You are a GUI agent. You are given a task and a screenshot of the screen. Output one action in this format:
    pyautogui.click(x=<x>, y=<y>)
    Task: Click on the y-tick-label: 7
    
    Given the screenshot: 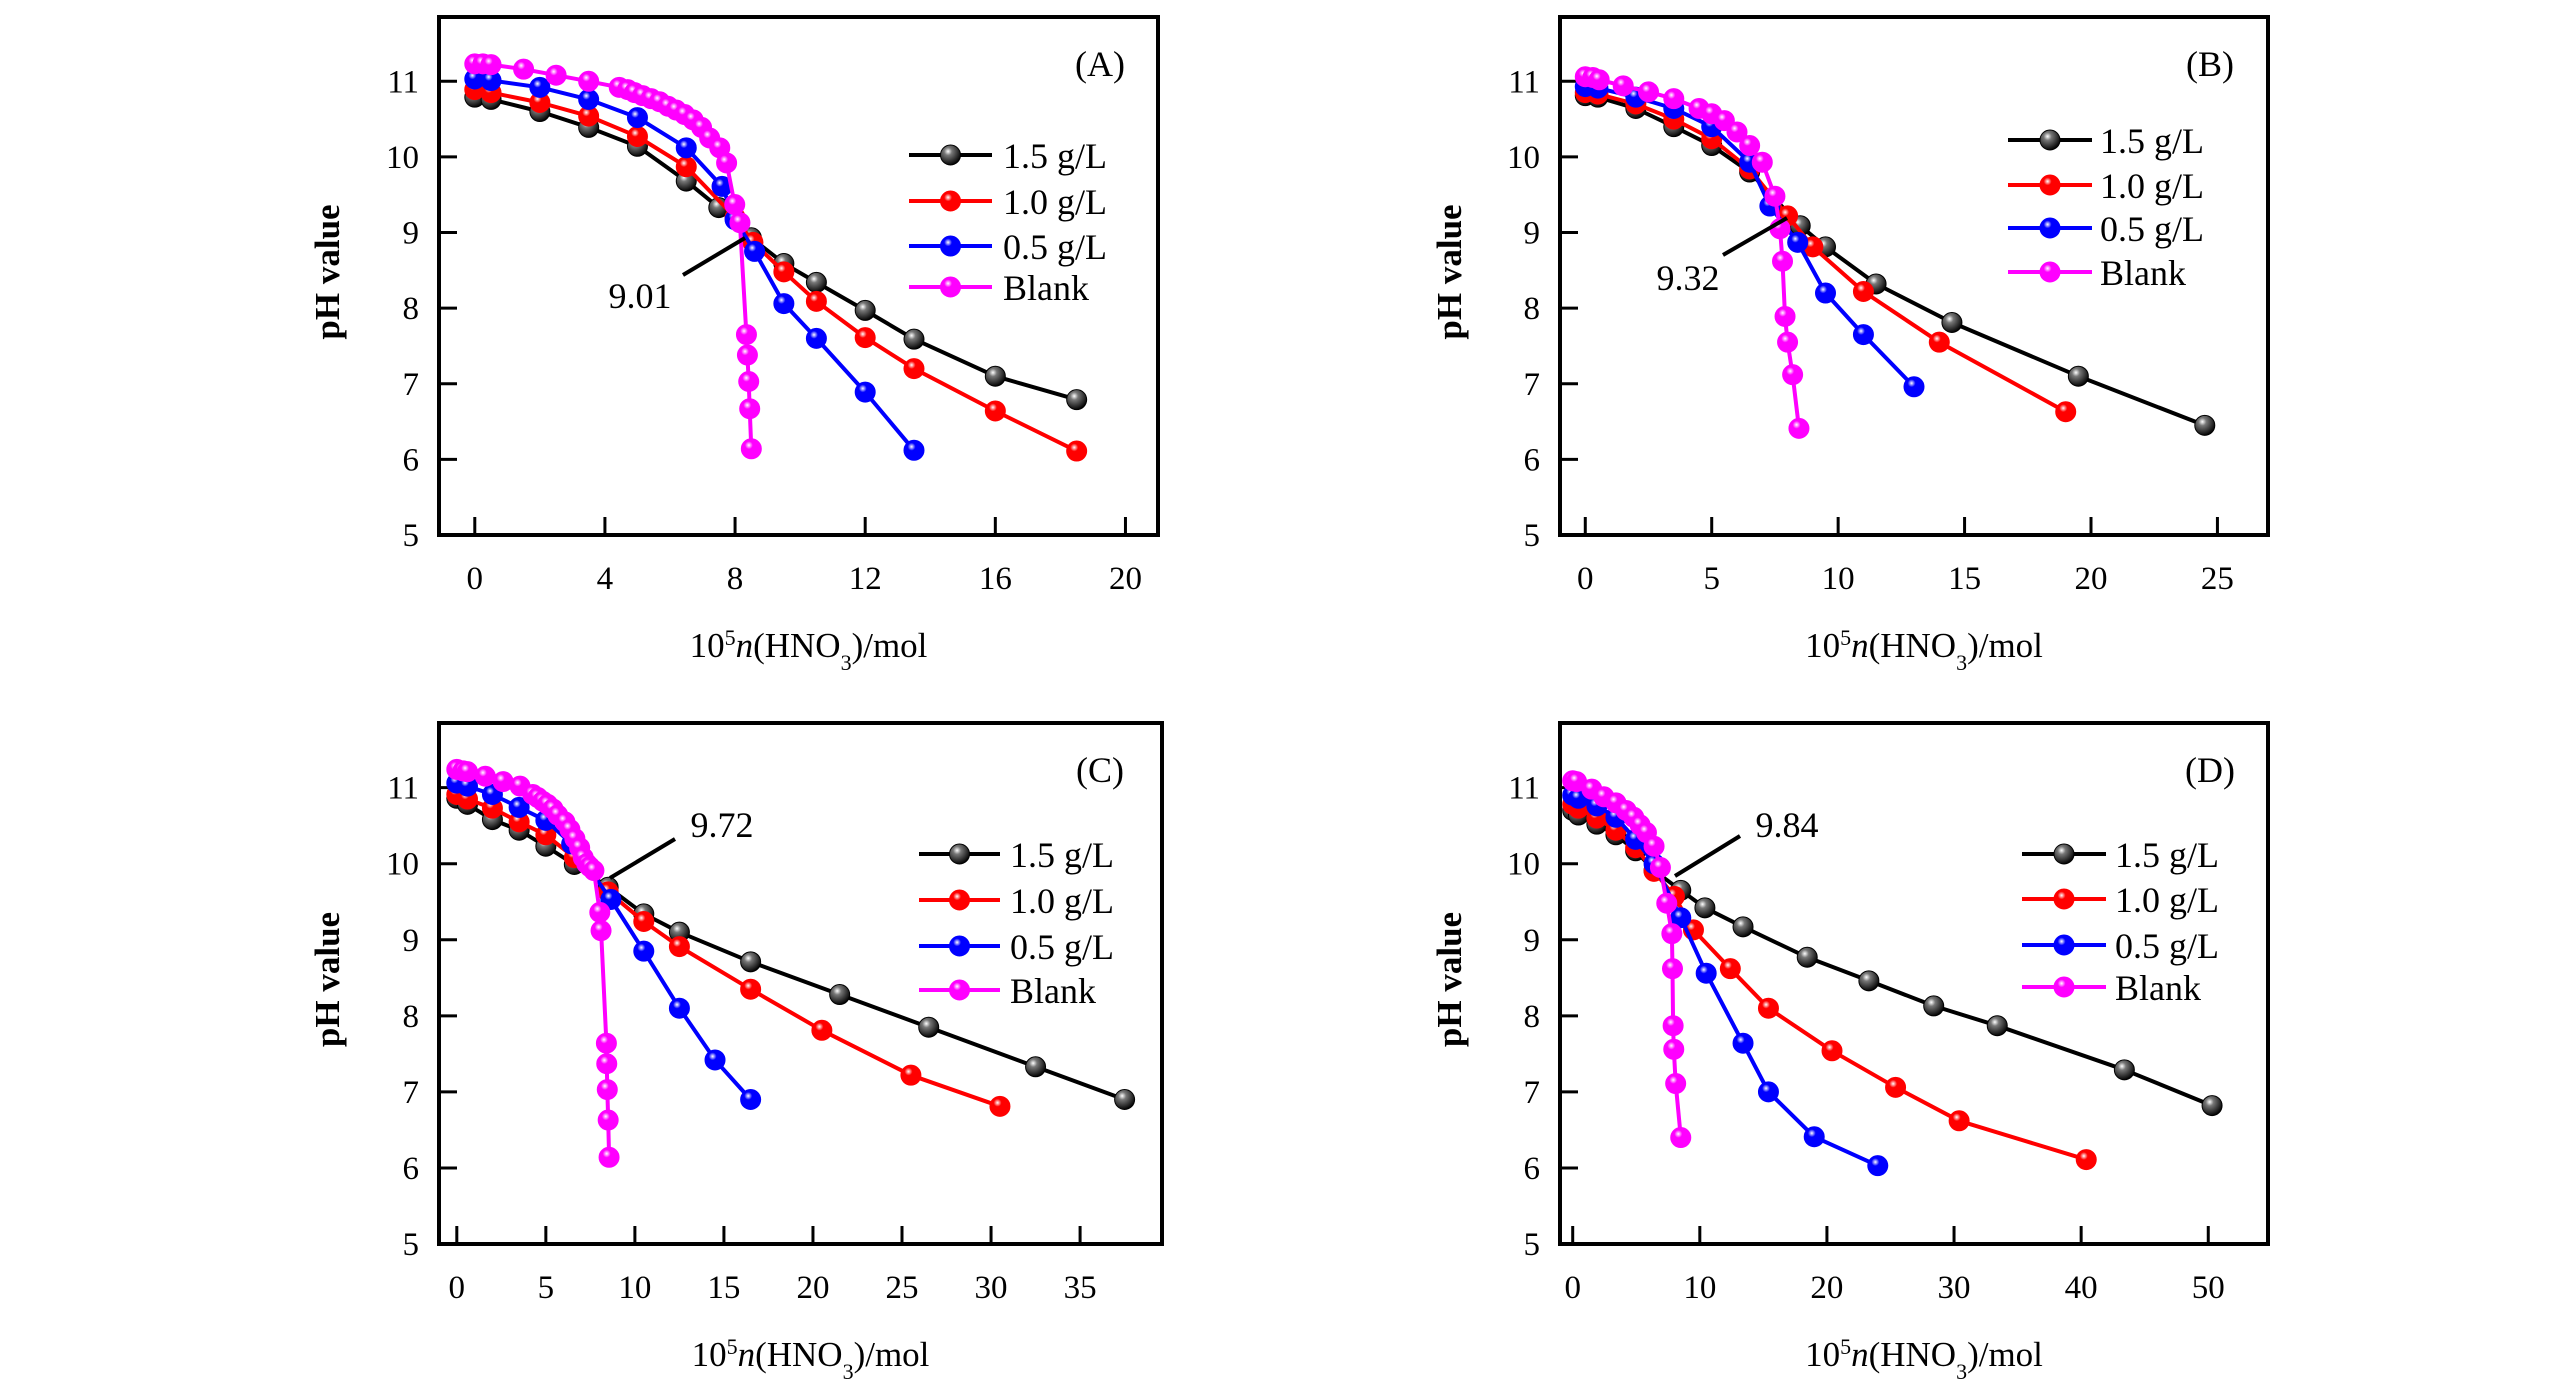 What is the action you would take?
    pyautogui.click(x=411, y=1093)
    